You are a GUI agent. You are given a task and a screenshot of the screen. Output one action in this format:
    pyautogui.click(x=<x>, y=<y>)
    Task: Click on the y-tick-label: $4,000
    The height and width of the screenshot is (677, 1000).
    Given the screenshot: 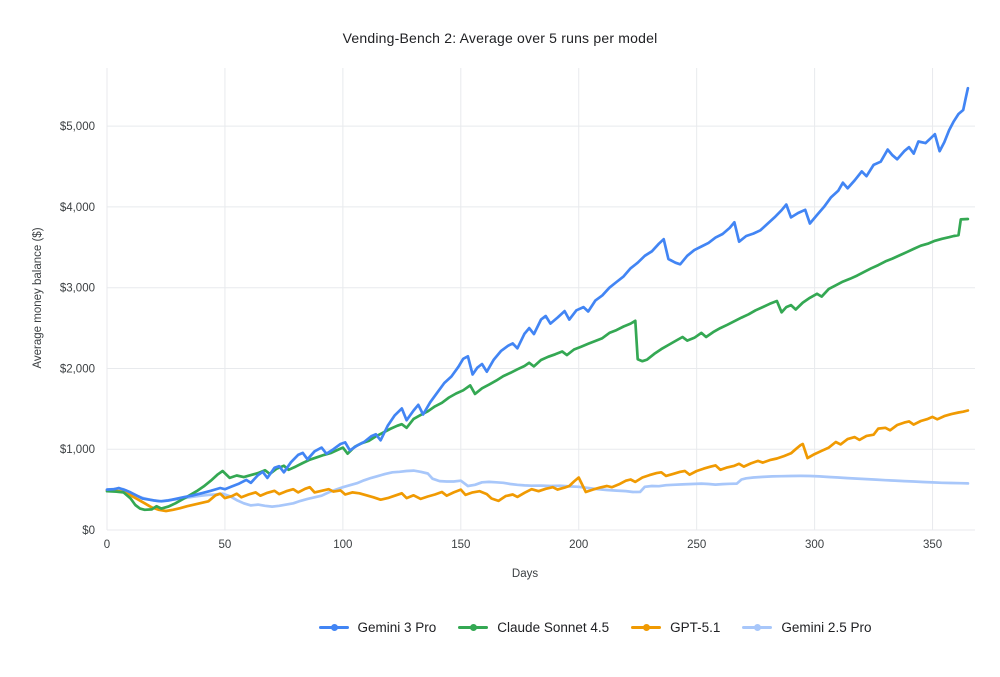 What is the action you would take?
    pyautogui.click(x=77, y=208)
    